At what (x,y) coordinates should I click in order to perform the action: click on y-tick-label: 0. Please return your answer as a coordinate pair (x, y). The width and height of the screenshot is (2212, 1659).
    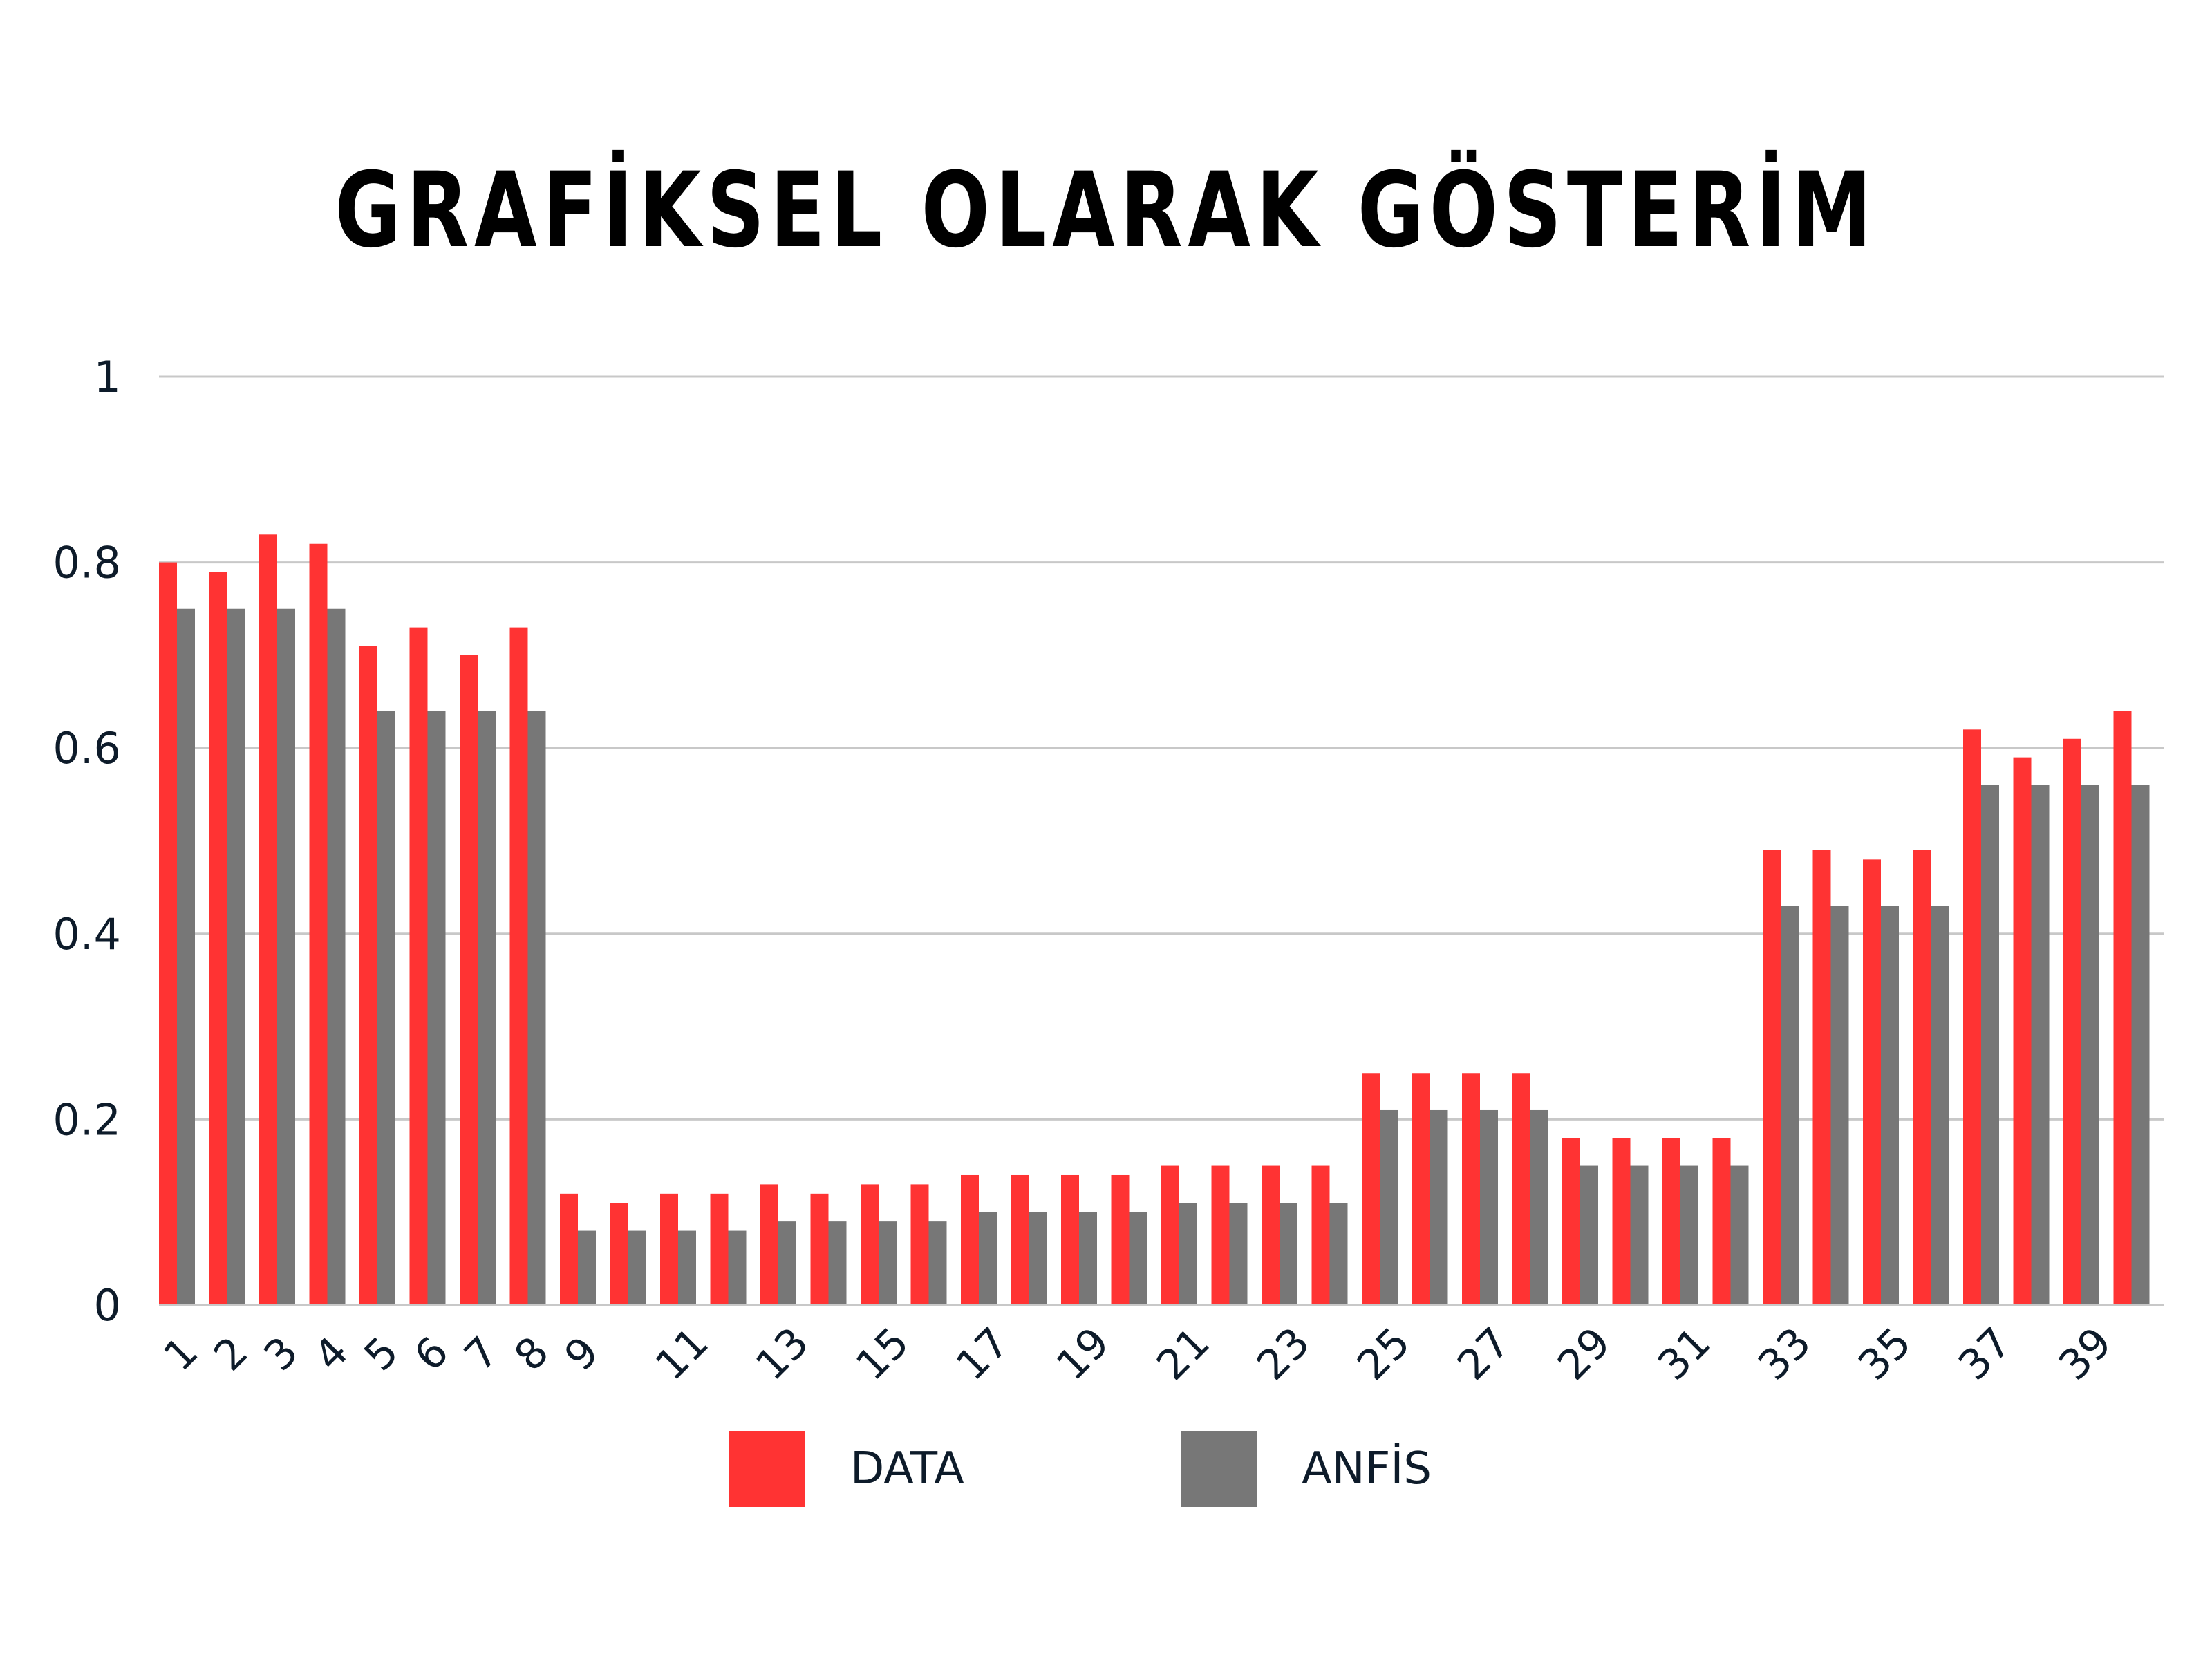
    Looking at the image, I should click on (107, 1305).